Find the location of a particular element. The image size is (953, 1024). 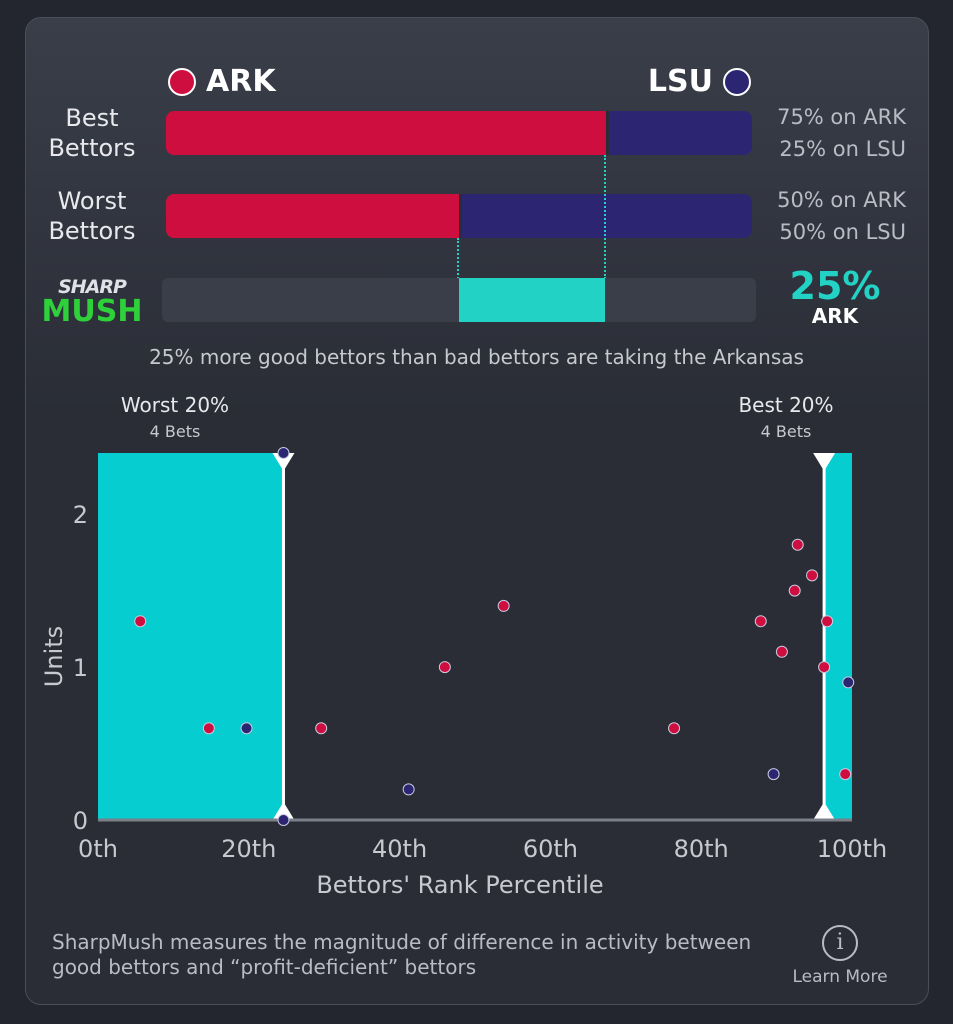

info-icon: i is located at coordinates (840, 943).